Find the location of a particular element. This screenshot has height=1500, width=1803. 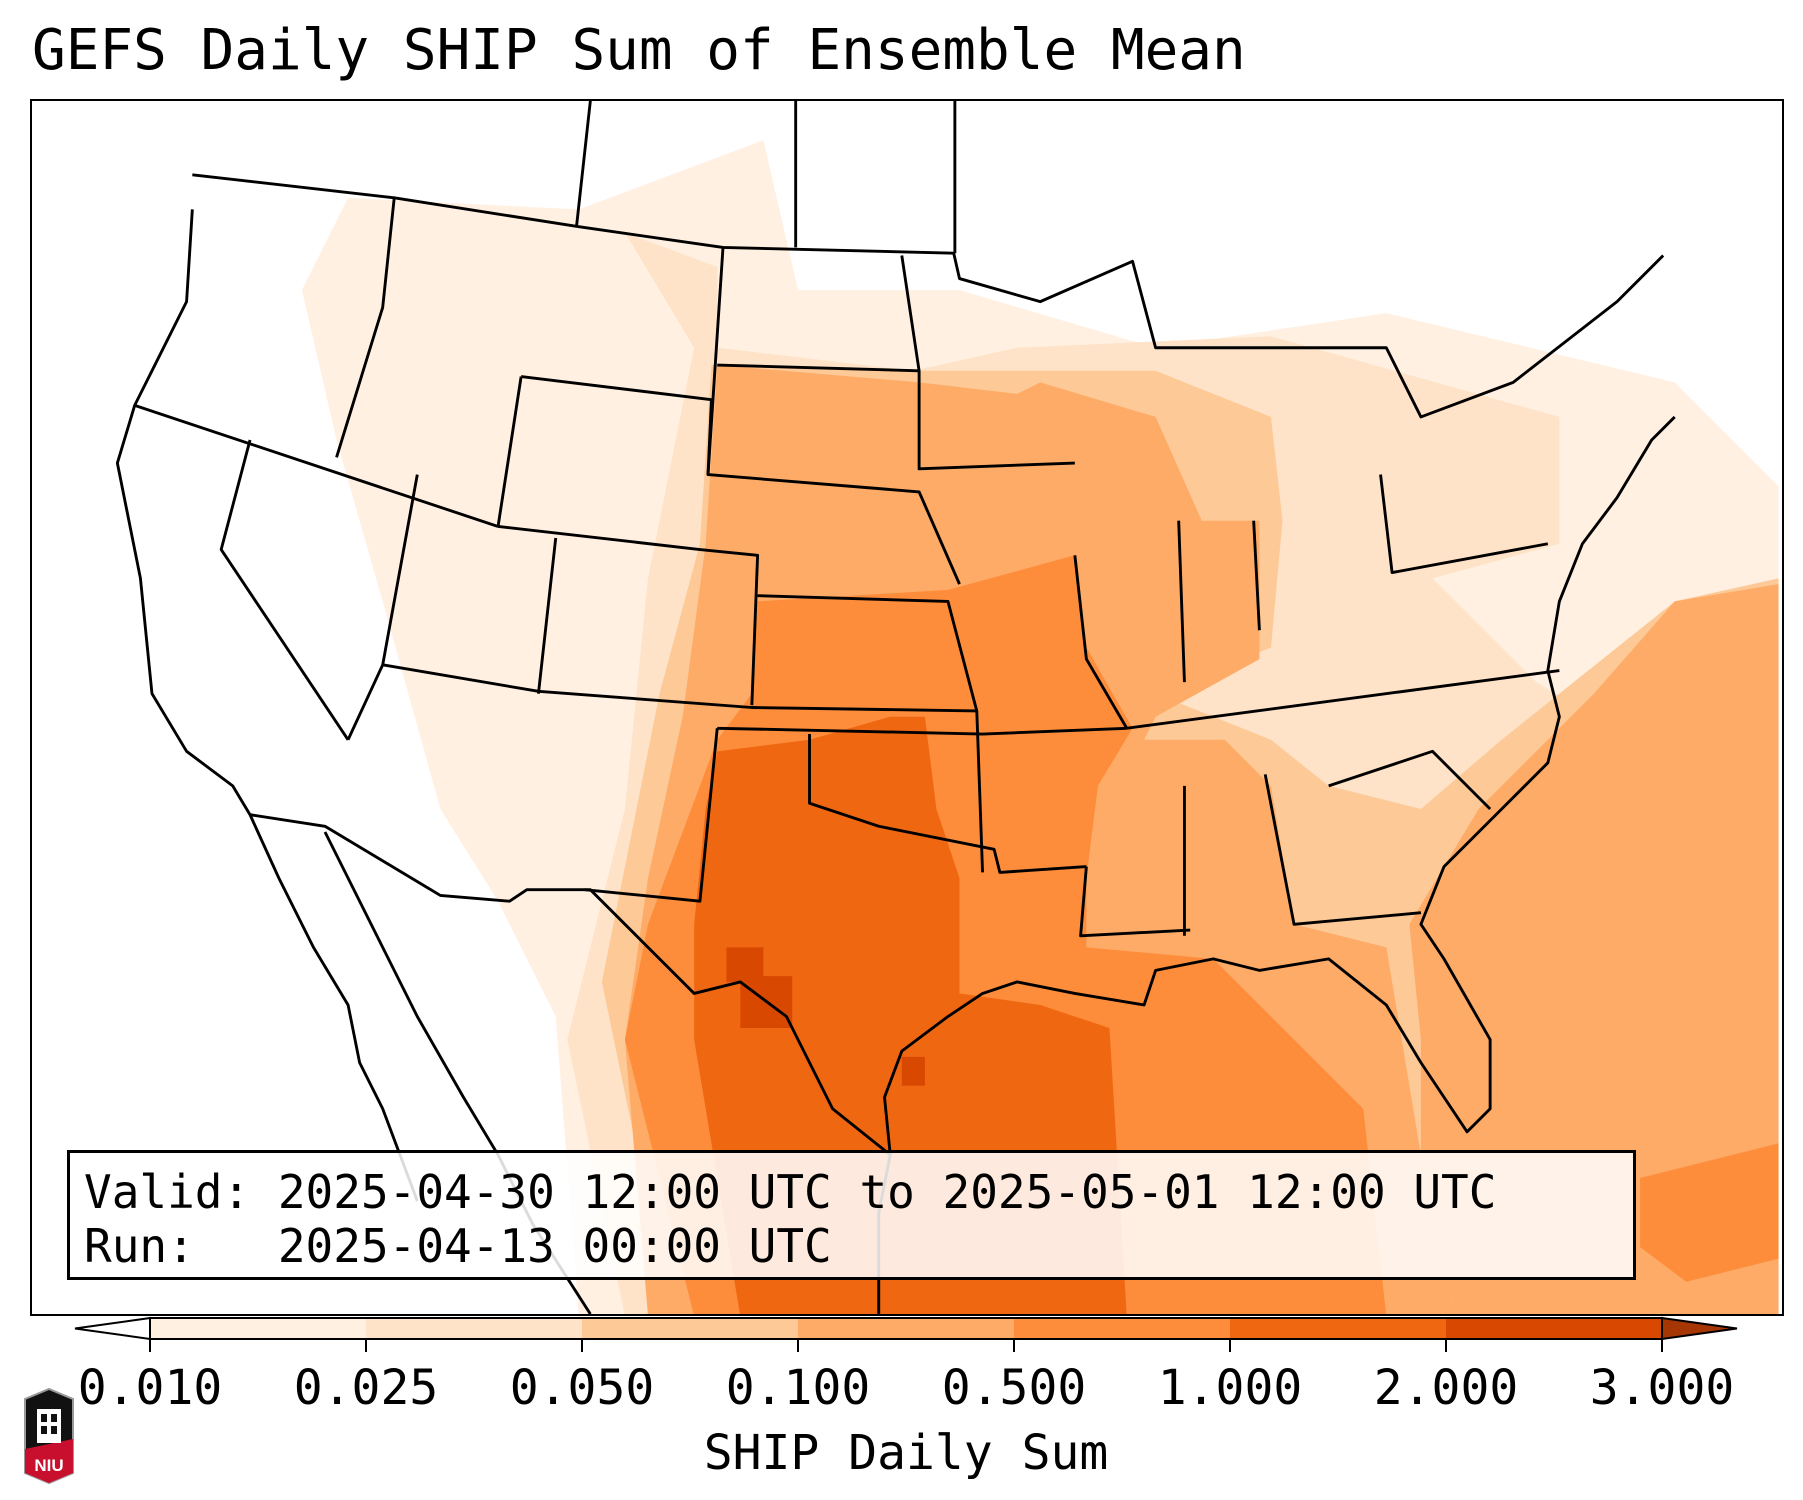

field-level-4-ocean is located at coordinates (1594, 949).